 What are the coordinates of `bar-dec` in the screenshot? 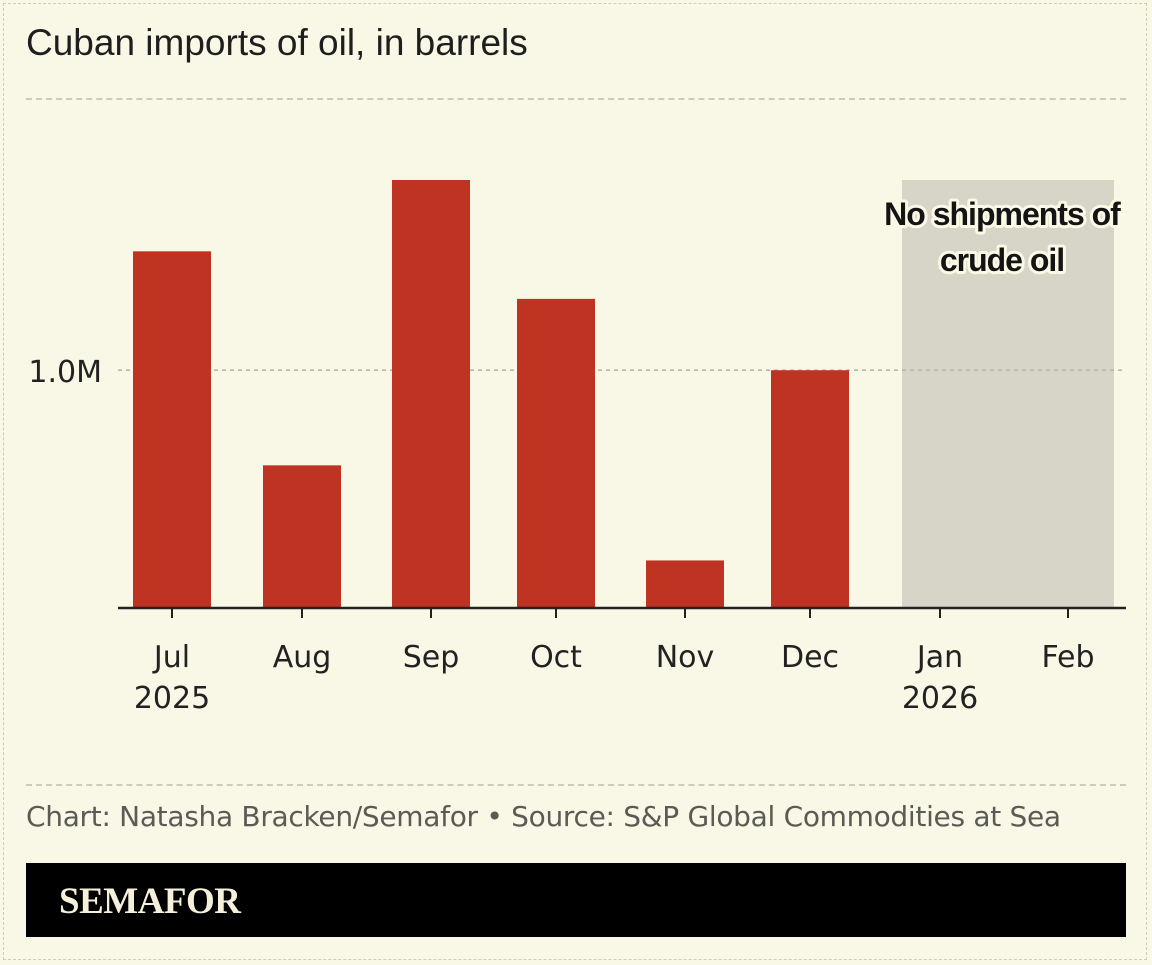 It's located at (810, 489).